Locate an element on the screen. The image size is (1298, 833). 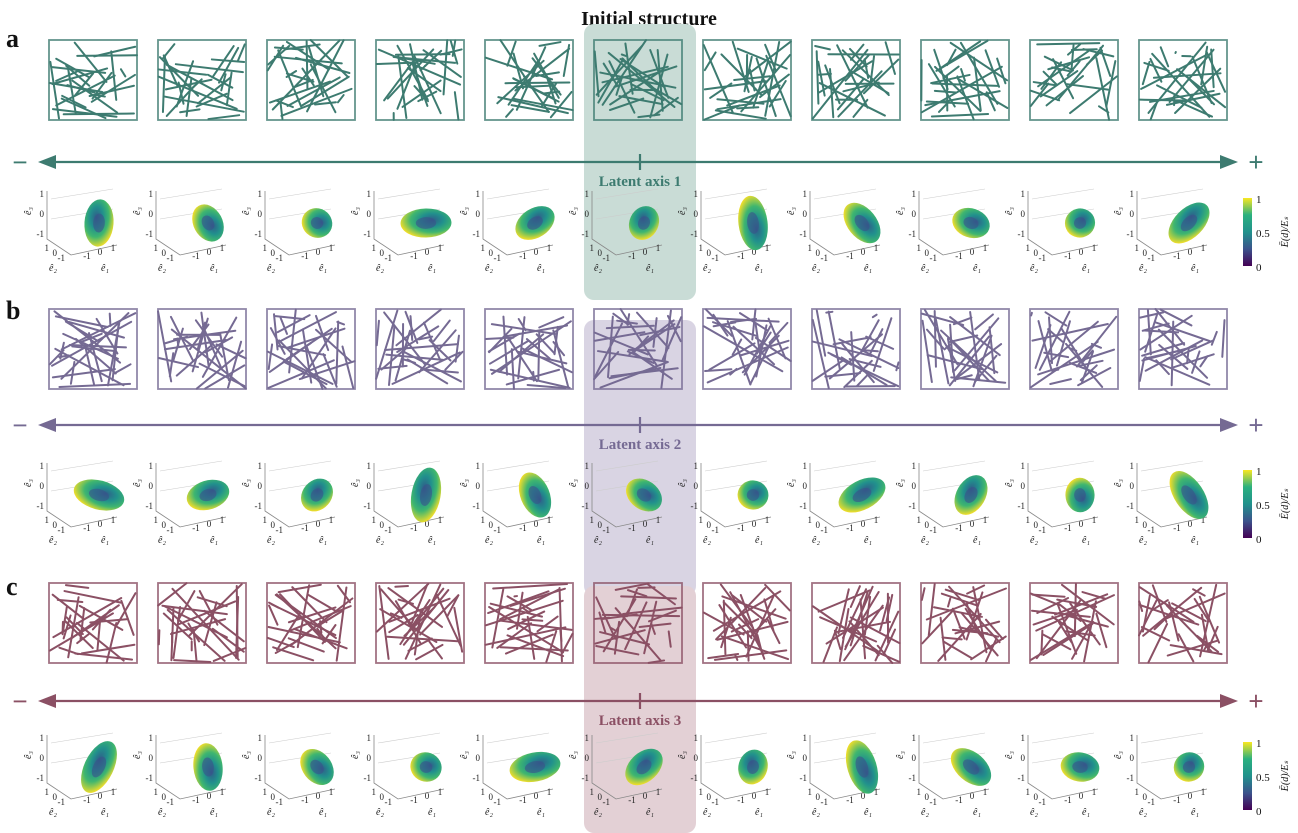
e1-label: ê₁ is located at coordinates (541, 268).